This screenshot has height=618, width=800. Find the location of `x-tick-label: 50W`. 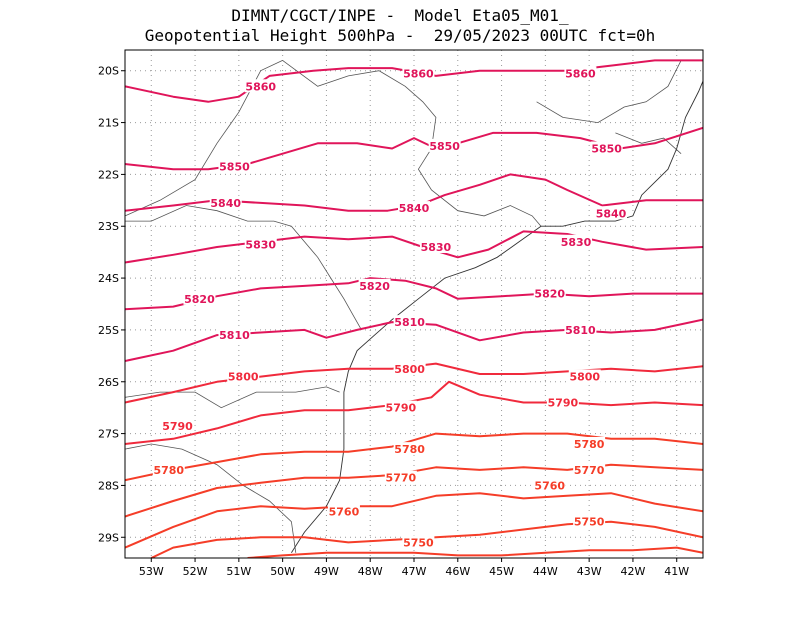

x-tick-label: 50W is located at coordinates (282, 571).